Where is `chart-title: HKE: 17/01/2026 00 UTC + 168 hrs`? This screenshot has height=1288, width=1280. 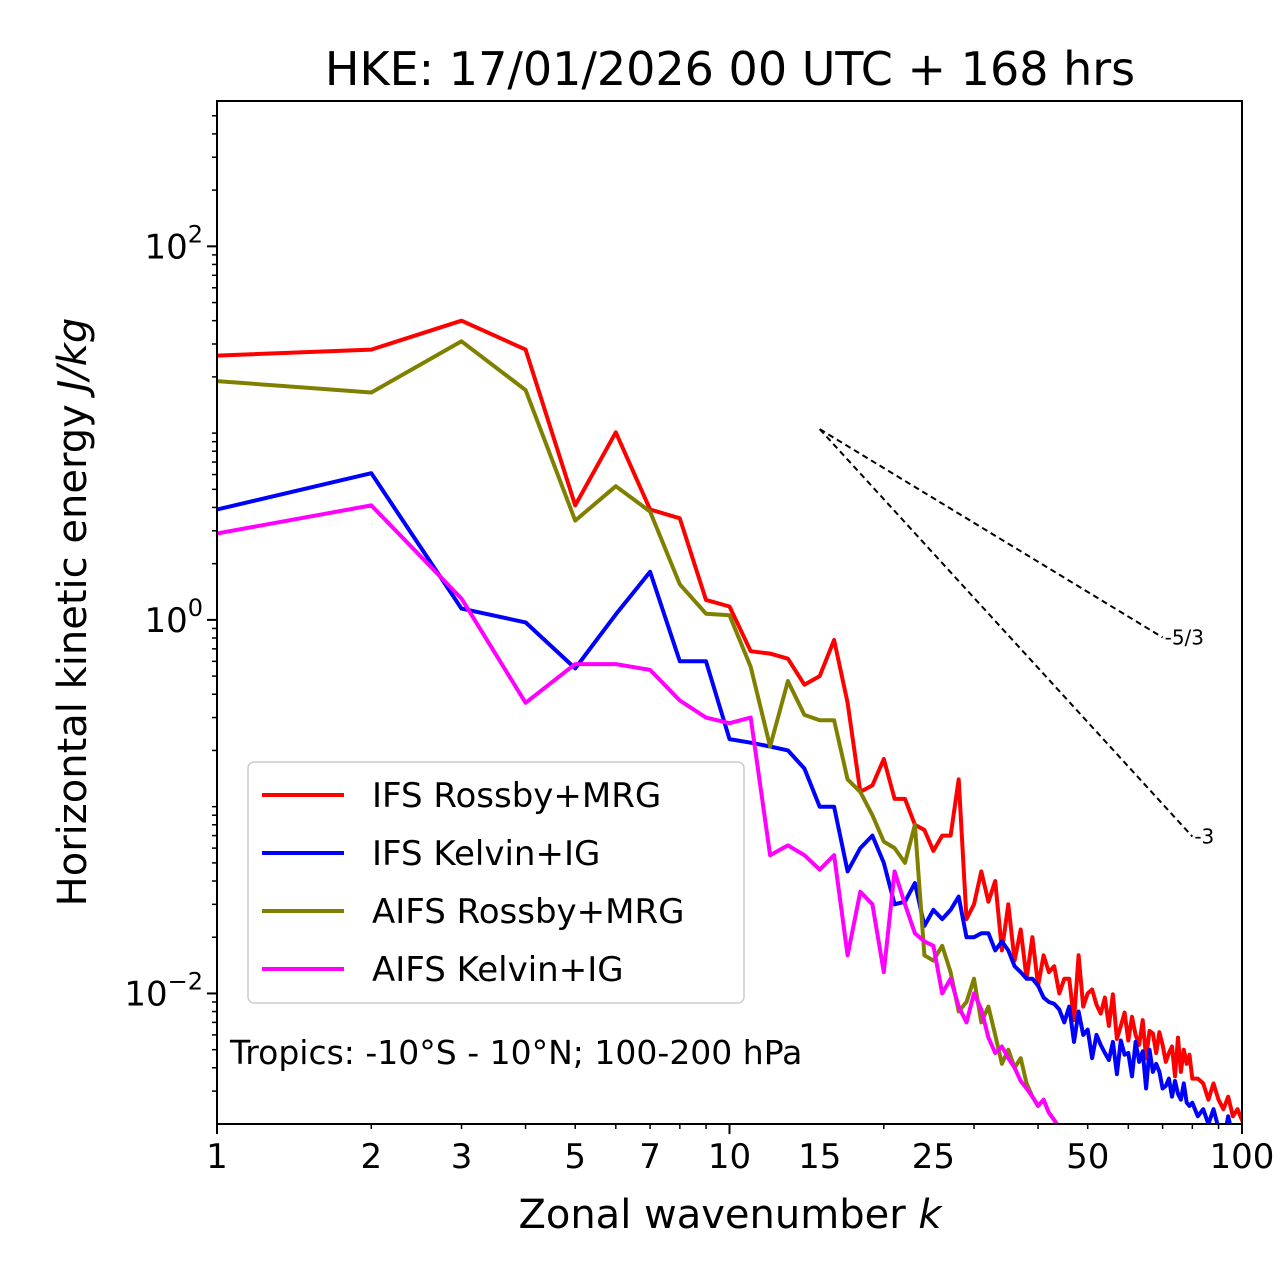
chart-title: HKE: 17/01/2026 00 UTC + 168 hrs is located at coordinates (730, 69).